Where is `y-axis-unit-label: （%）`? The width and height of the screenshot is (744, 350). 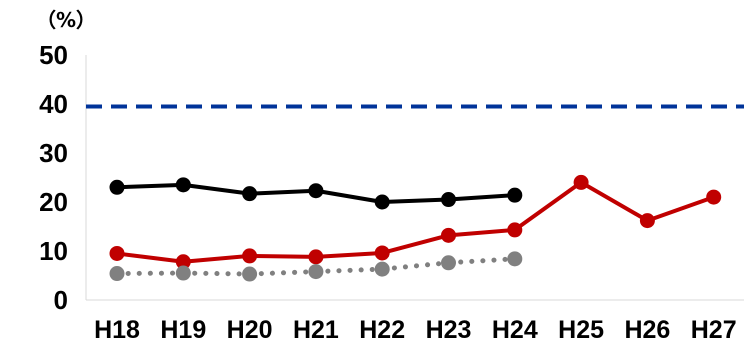
y-axis-unit-label: （%） is located at coordinates (66, 20).